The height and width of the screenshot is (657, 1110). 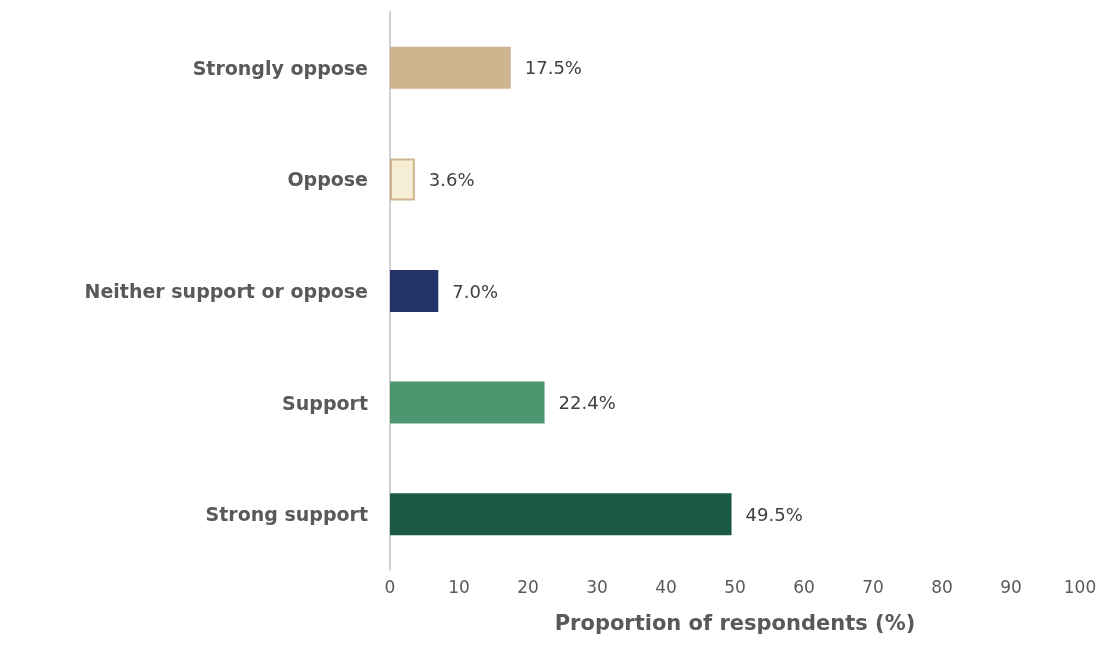 What do you see at coordinates (666, 586) in the screenshot?
I see `x-tick-label: 40` at bounding box center [666, 586].